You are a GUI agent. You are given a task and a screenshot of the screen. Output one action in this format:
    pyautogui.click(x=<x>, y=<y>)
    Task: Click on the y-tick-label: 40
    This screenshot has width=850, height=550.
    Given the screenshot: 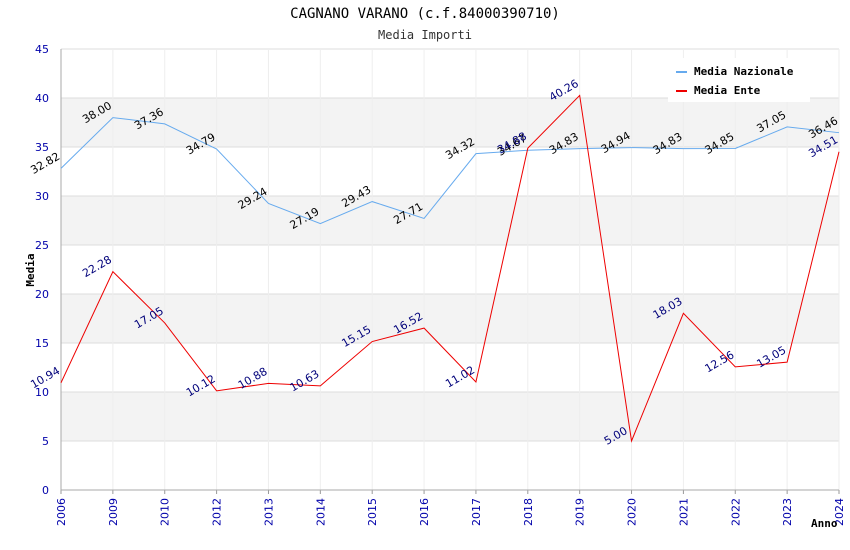 What is the action you would take?
    pyautogui.click(x=42, y=98)
    